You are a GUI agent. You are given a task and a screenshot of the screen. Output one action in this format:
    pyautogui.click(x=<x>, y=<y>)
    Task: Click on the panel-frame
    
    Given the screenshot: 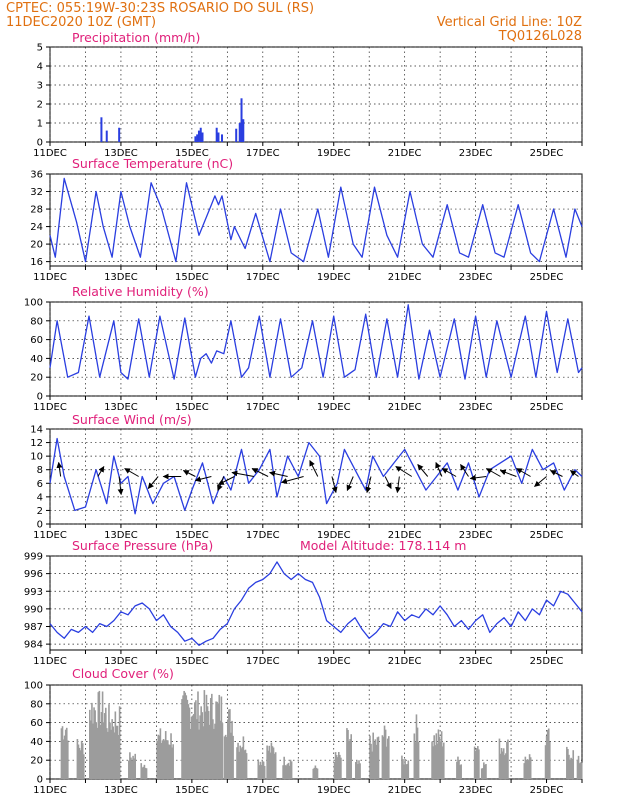 What is the action you would take?
    pyautogui.click(x=316, y=349)
    